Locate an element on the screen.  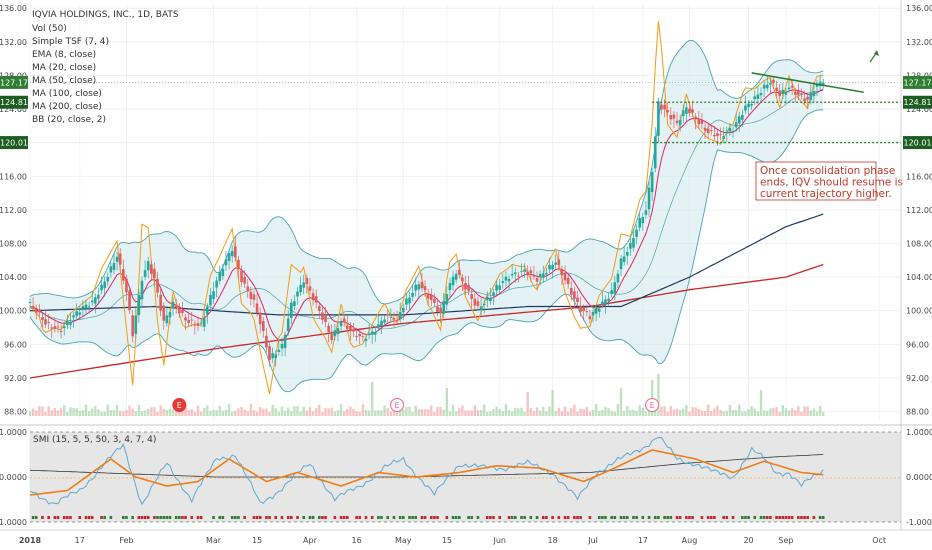
x-tick-label: 16 is located at coordinates (357, 540).